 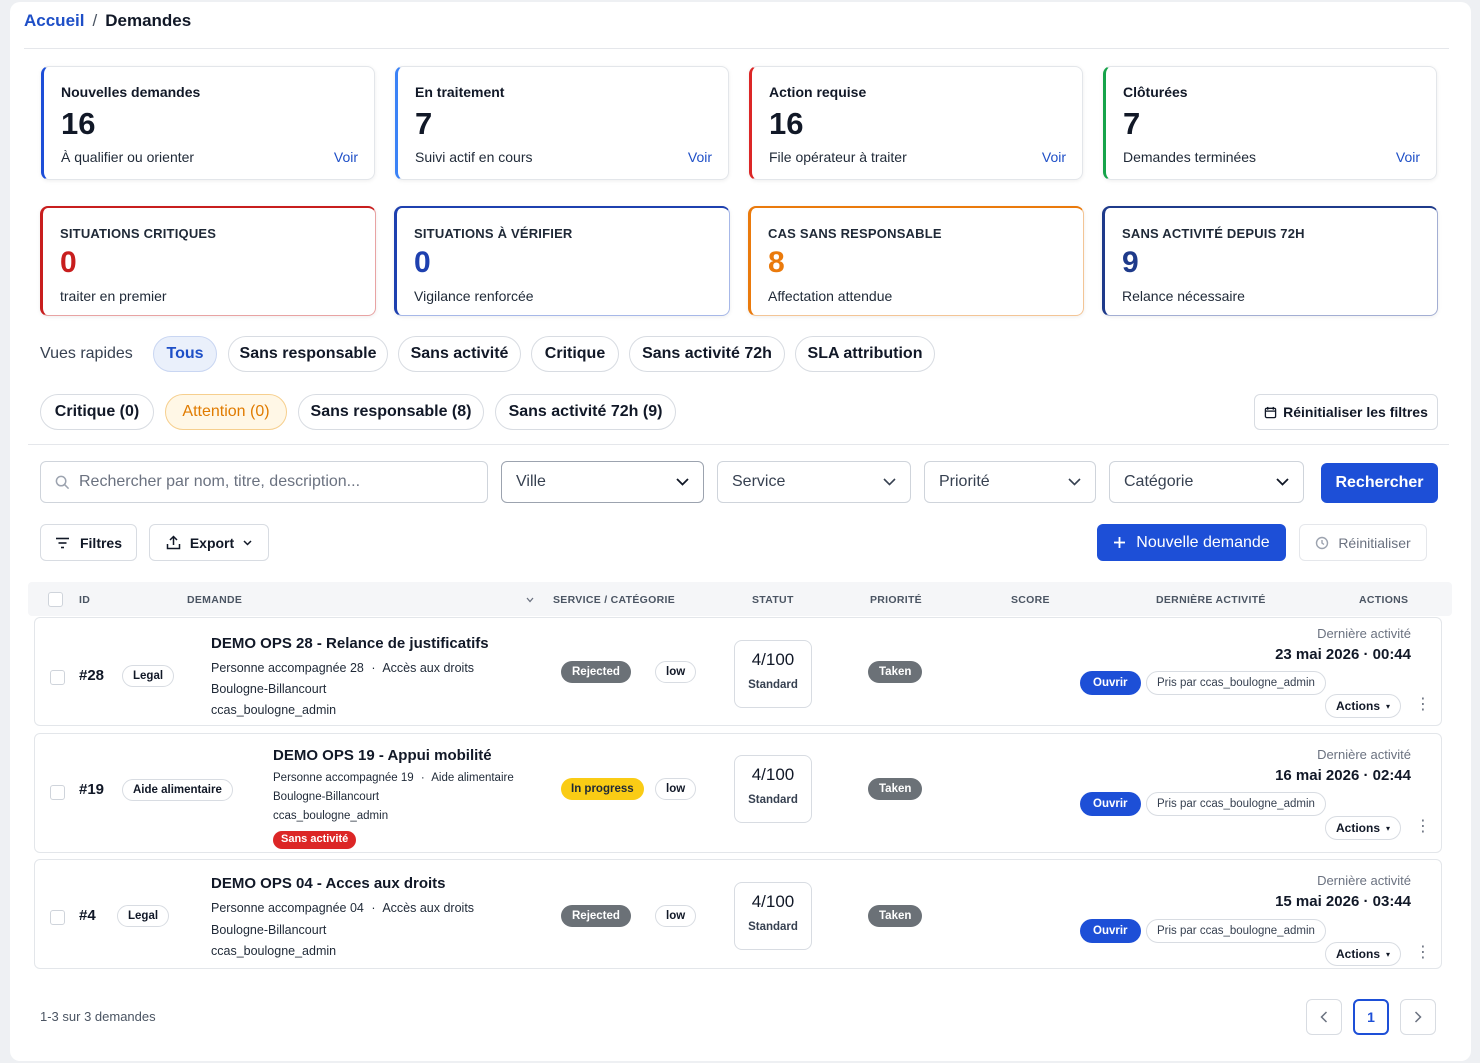 I want to click on quick-view-inactive: Sans activité, so click(x=459, y=354).